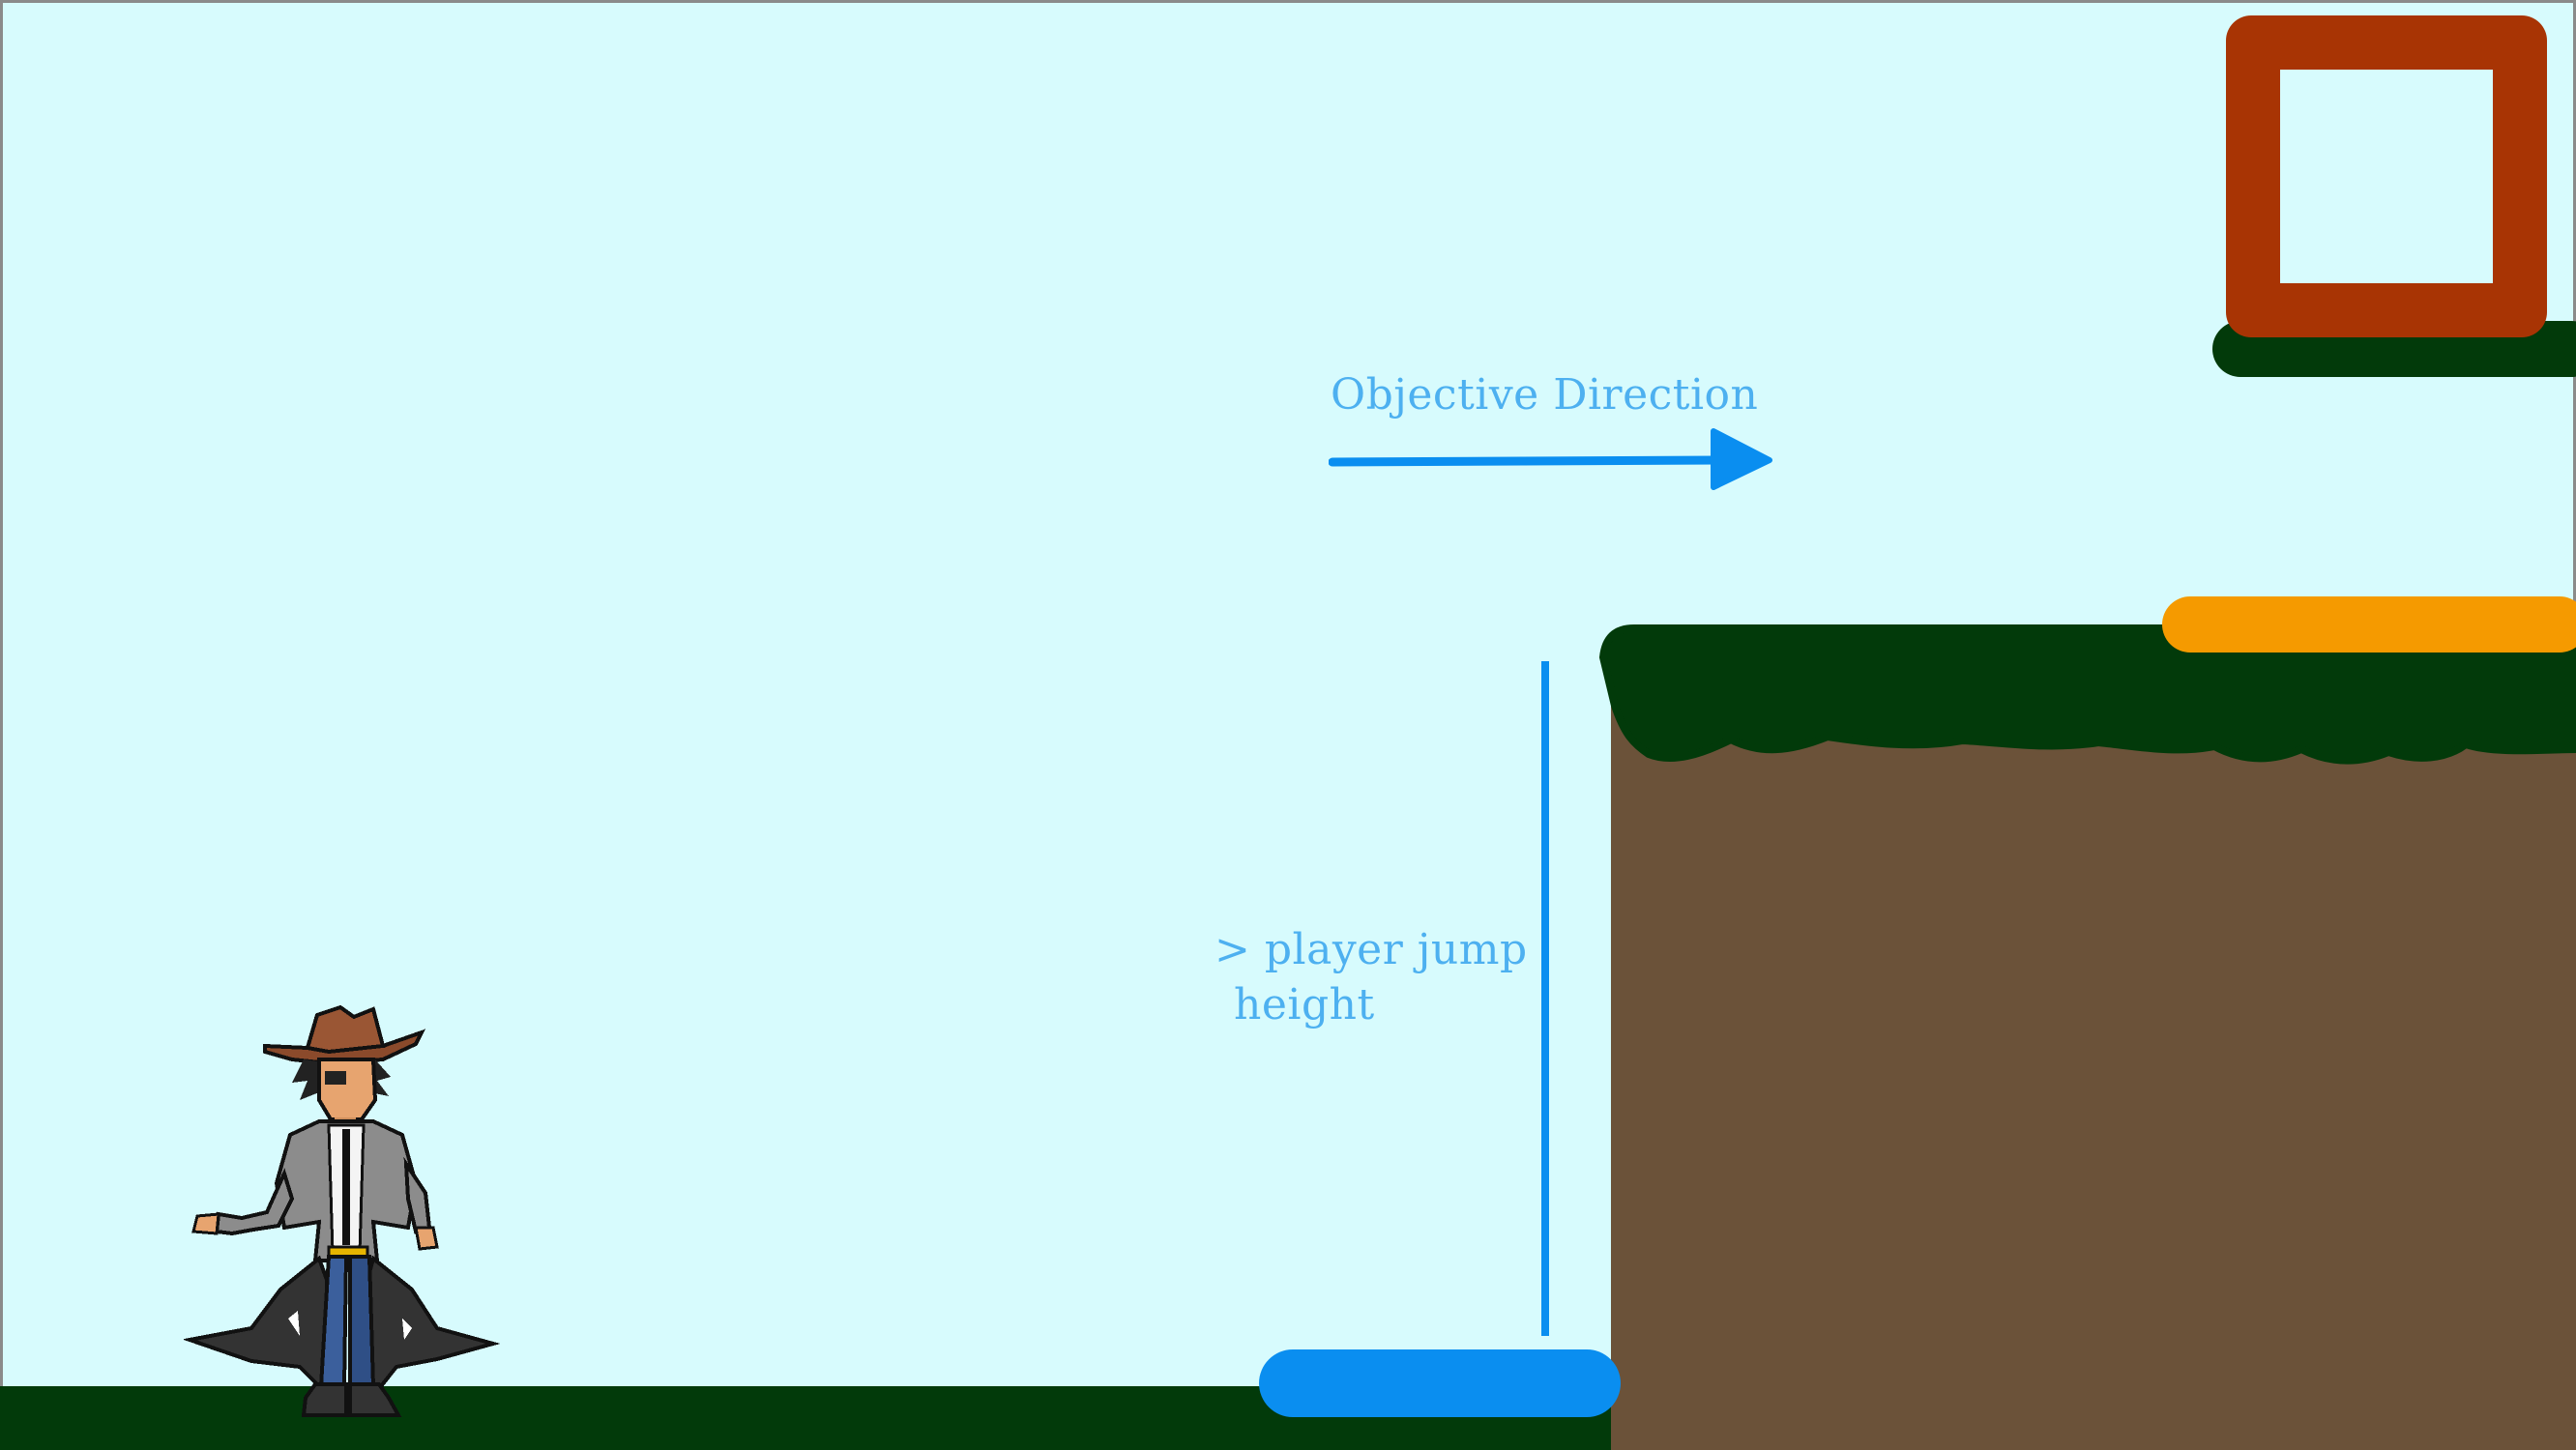 This screenshot has width=2576, height=1450. I want to click on objective-arrow-icon, so click(1550, 459).